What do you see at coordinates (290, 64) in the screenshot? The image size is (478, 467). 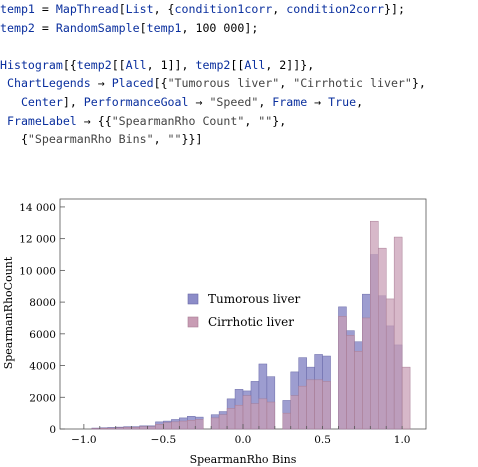 I see `code-token: , 2]]},` at bounding box center [290, 64].